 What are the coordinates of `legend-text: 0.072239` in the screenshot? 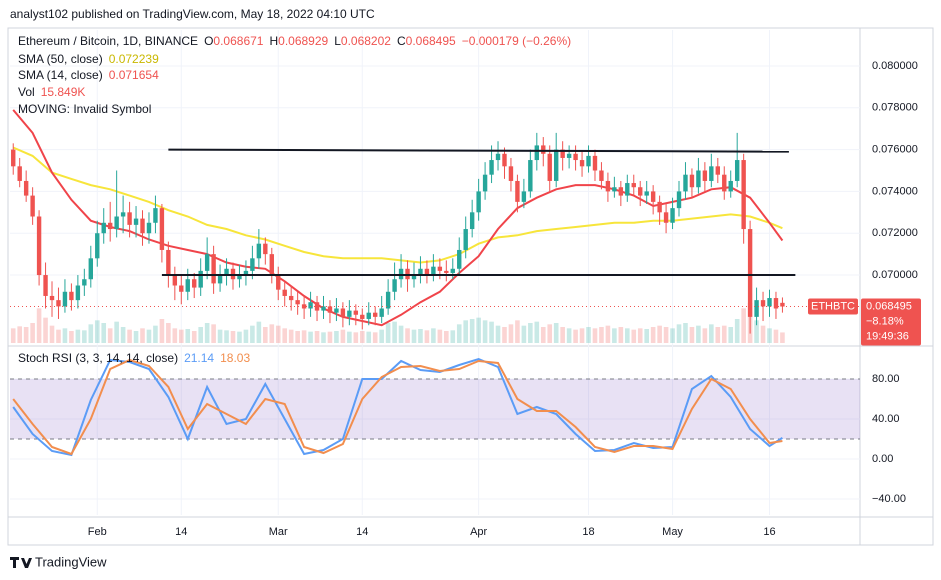 It's located at (134, 59).